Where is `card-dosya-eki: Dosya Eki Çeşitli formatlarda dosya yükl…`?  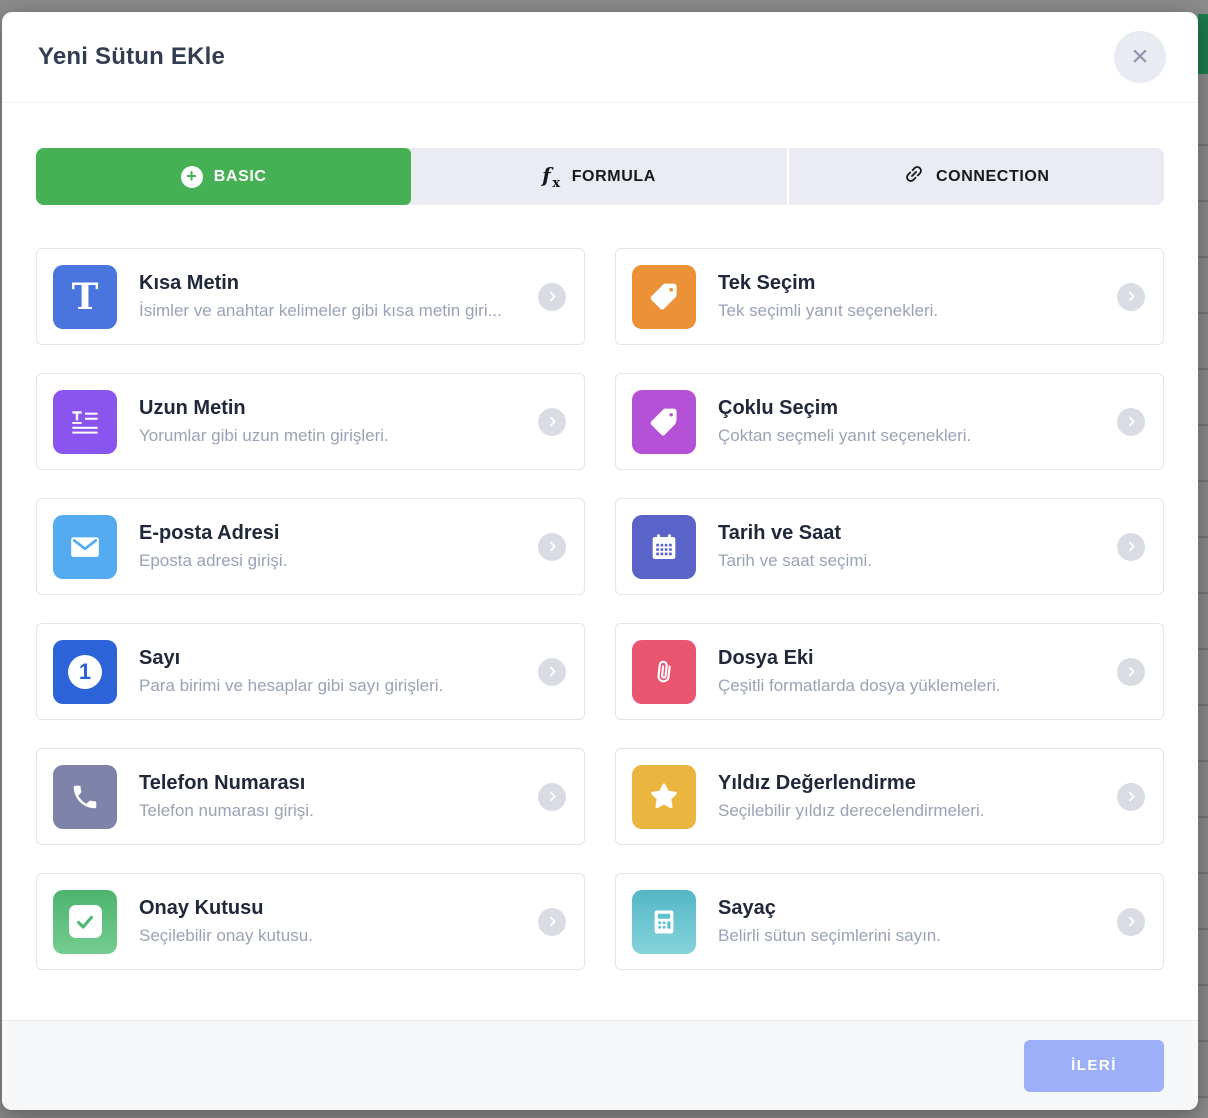
card-dosya-eki: Dosya Eki Çeşitli formatlarda dosya yükl… is located at coordinates (889, 671).